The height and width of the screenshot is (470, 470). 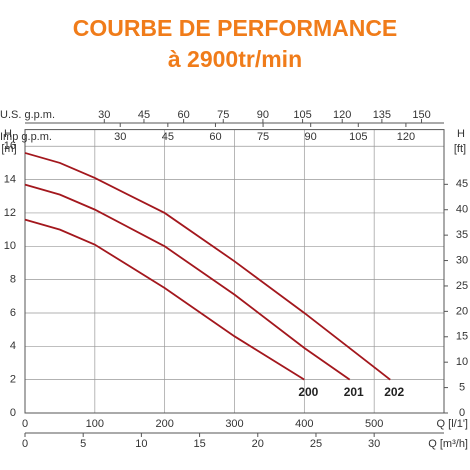 What do you see at coordinates (235, 28) in the screenshot?
I see `chart-title: COURBE DE PERFORMANCE` at bounding box center [235, 28].